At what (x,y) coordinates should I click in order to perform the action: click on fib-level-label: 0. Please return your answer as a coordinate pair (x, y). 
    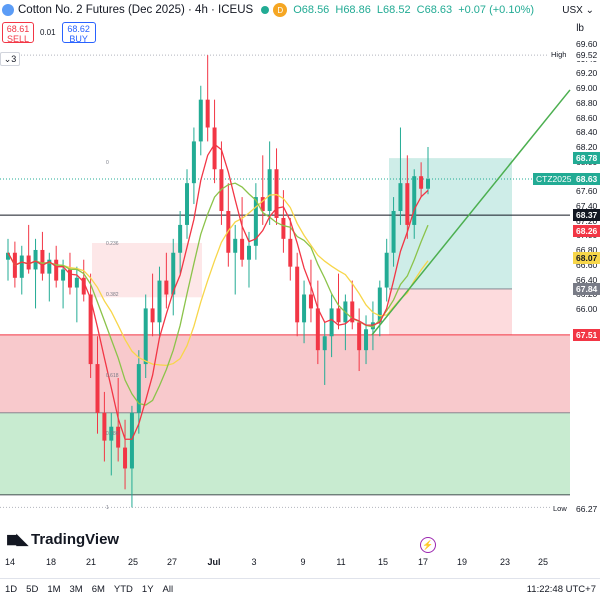
    Looking at the image, I should click on (107, 163).